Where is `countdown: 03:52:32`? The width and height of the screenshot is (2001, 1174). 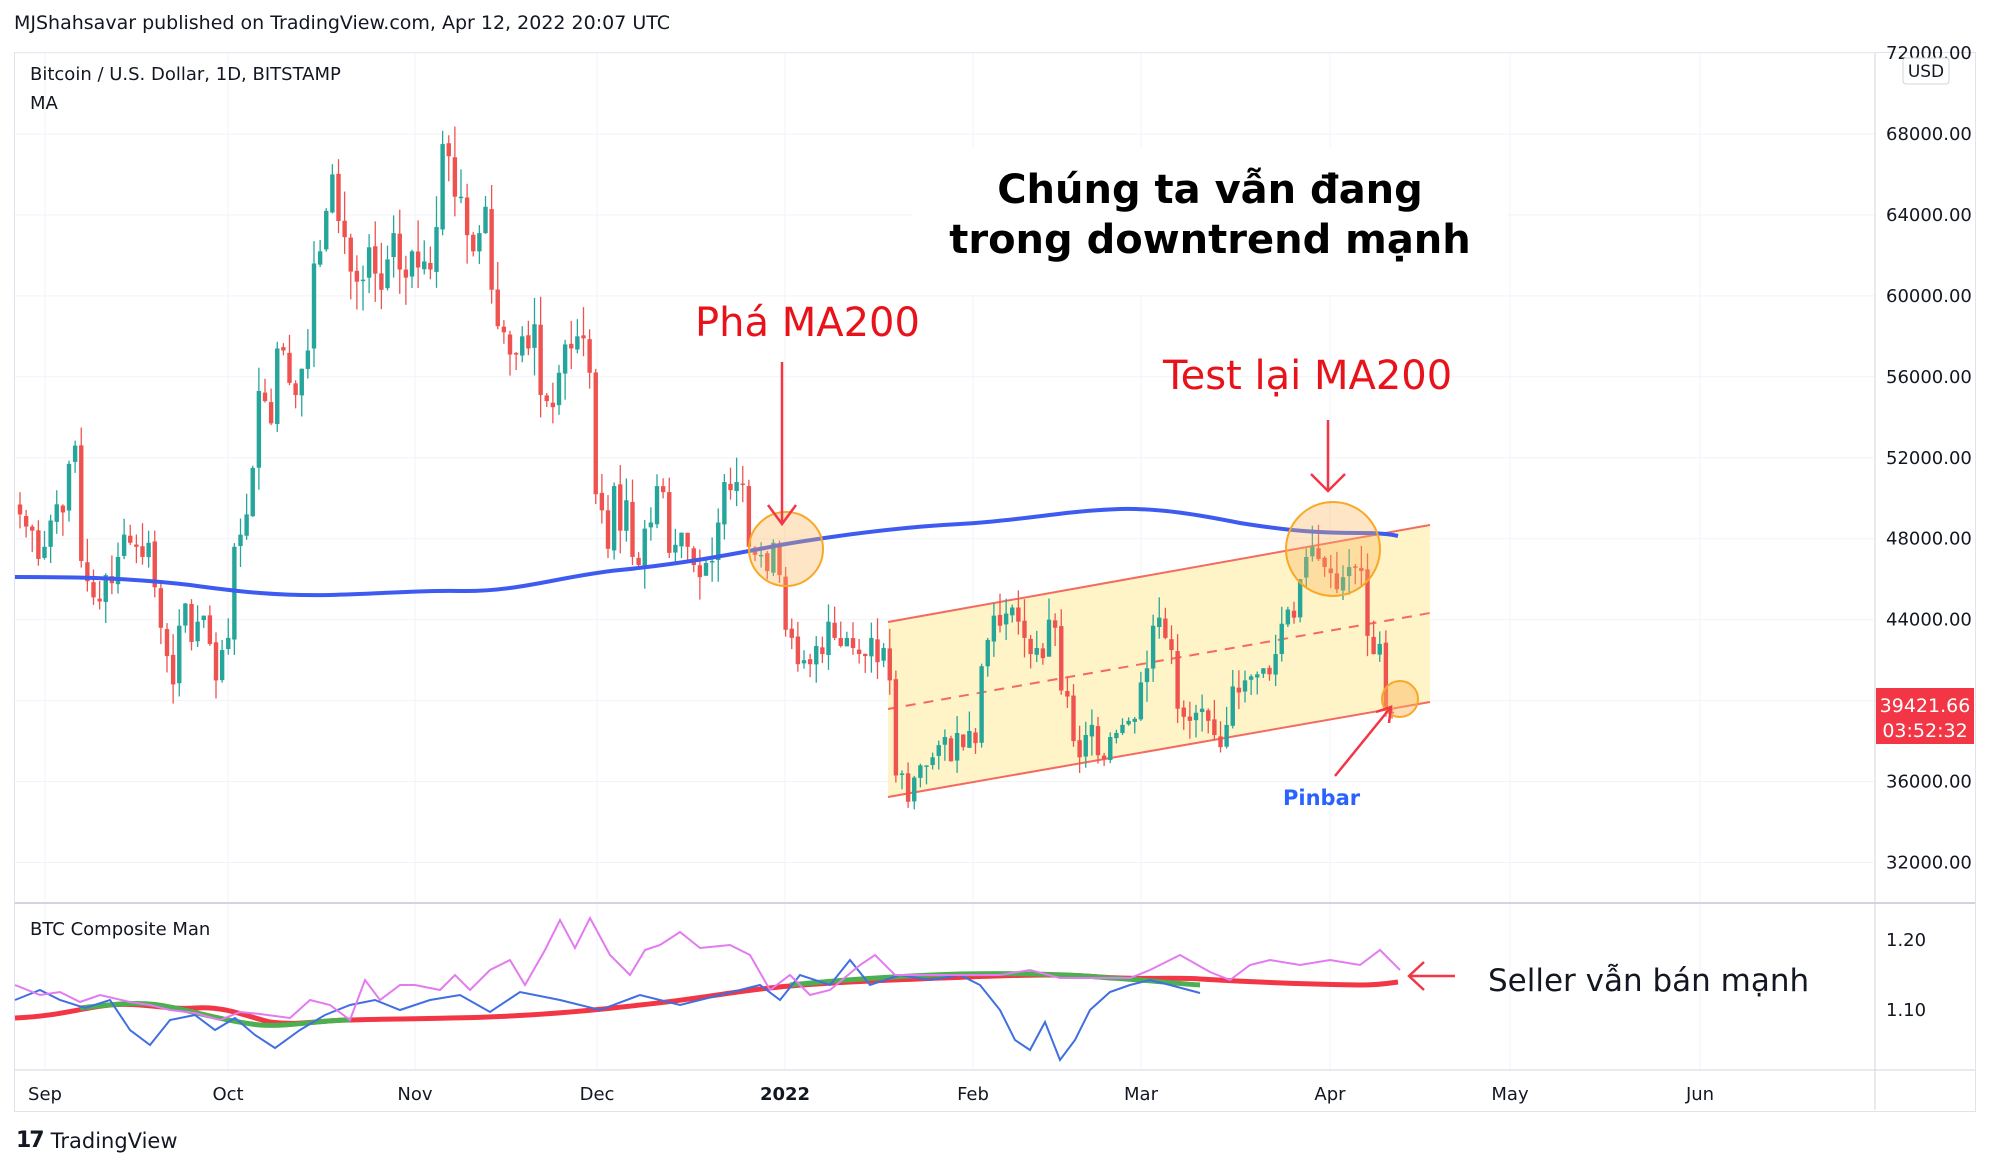 countdown: 03:52:32 is located at coordinates (1924, 731).